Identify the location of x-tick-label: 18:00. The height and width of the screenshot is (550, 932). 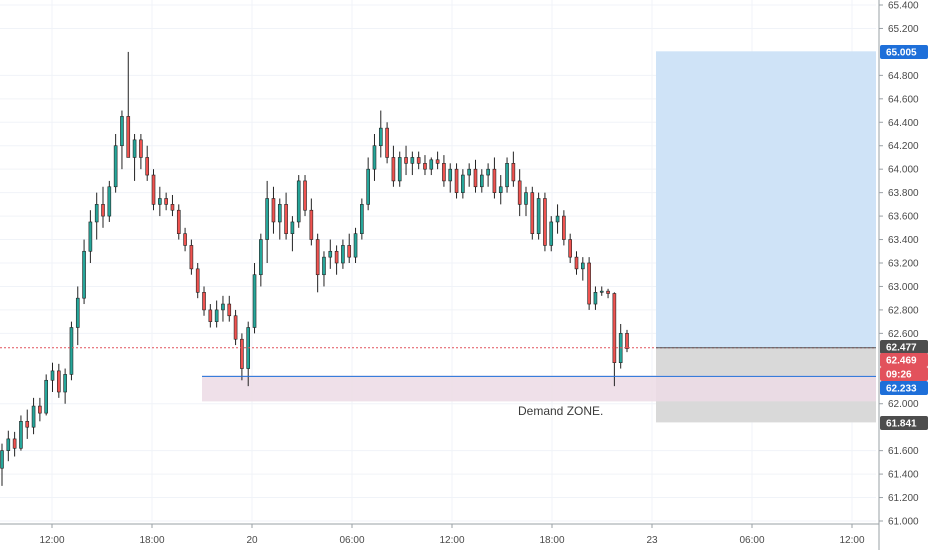
(151, 540).